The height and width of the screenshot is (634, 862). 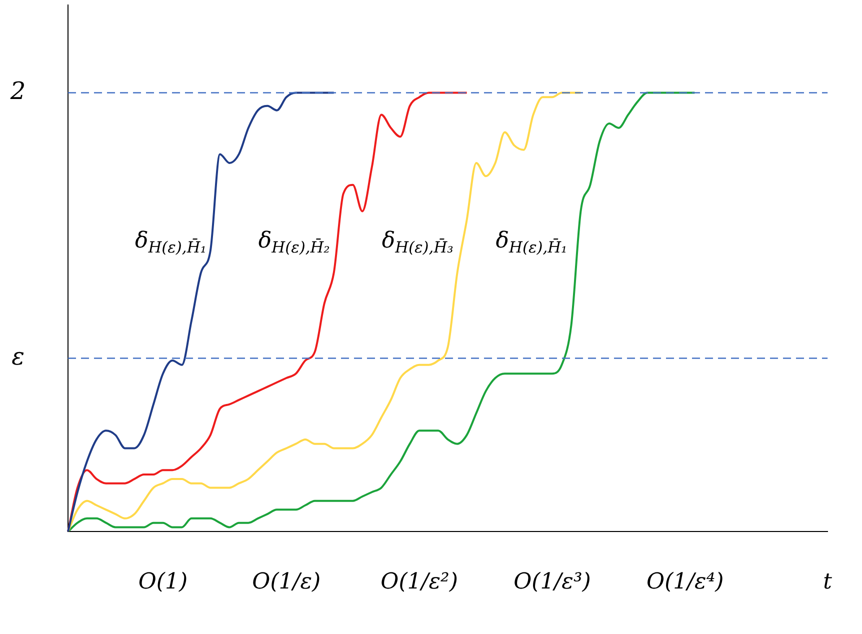 What do you see at coordinates (552, 582) in the screenshot?
I see `x-tick-label: O(1/ε³)` at bounding box center [552, 582].